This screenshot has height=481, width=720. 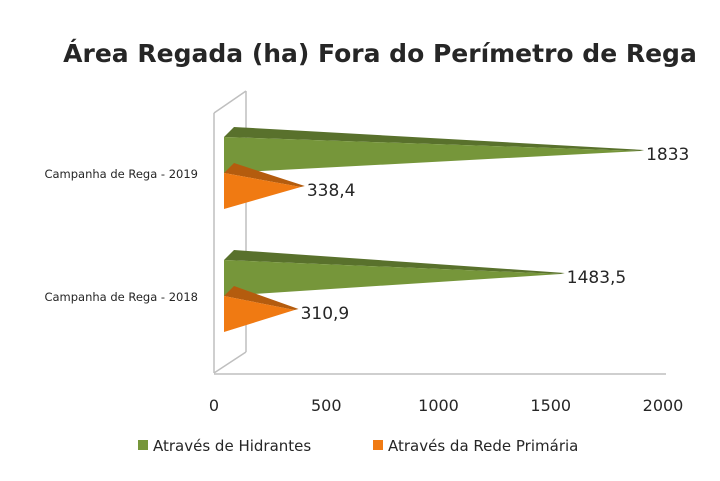 I want to click on category-label: Campanha de Rega - 2018, so click(x=121, y=297).